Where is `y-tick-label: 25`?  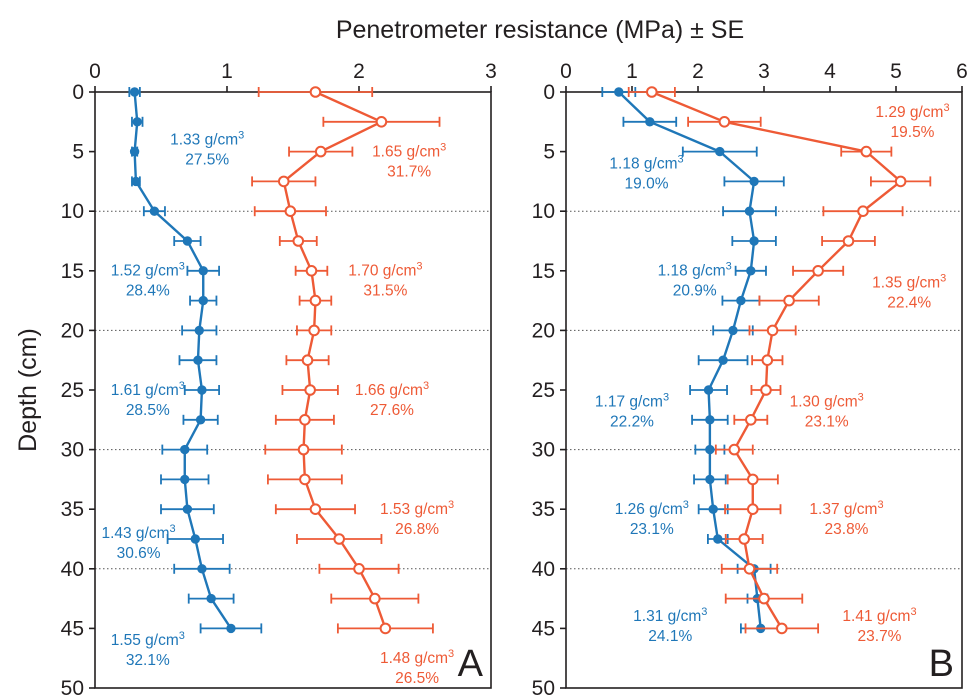
y-tick-label: 25 is located at coordinates (543, 390).